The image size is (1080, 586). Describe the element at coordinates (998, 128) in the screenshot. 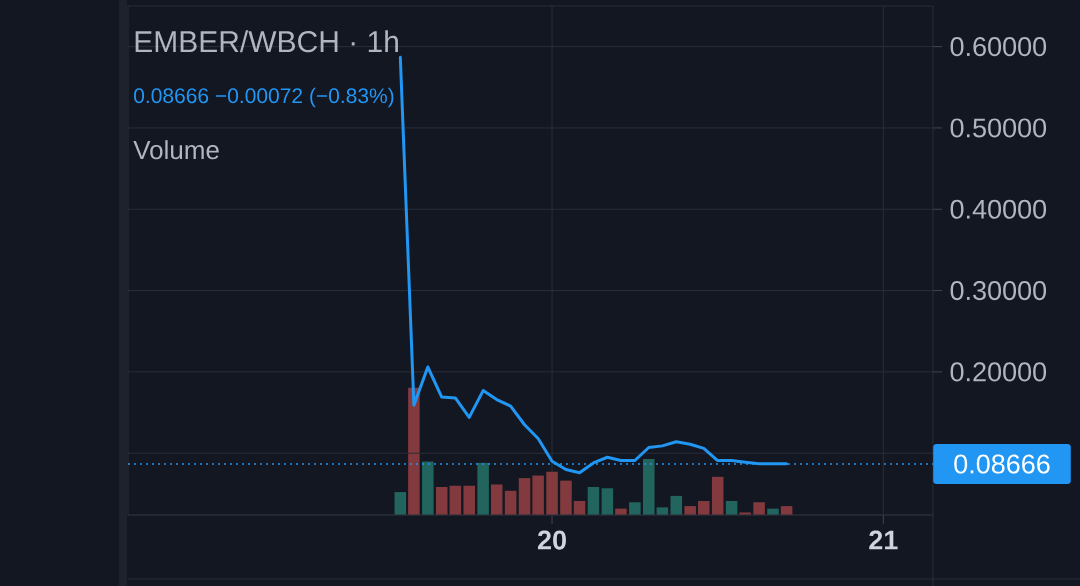

I see `y-tick-label: 0.50000` at that location.